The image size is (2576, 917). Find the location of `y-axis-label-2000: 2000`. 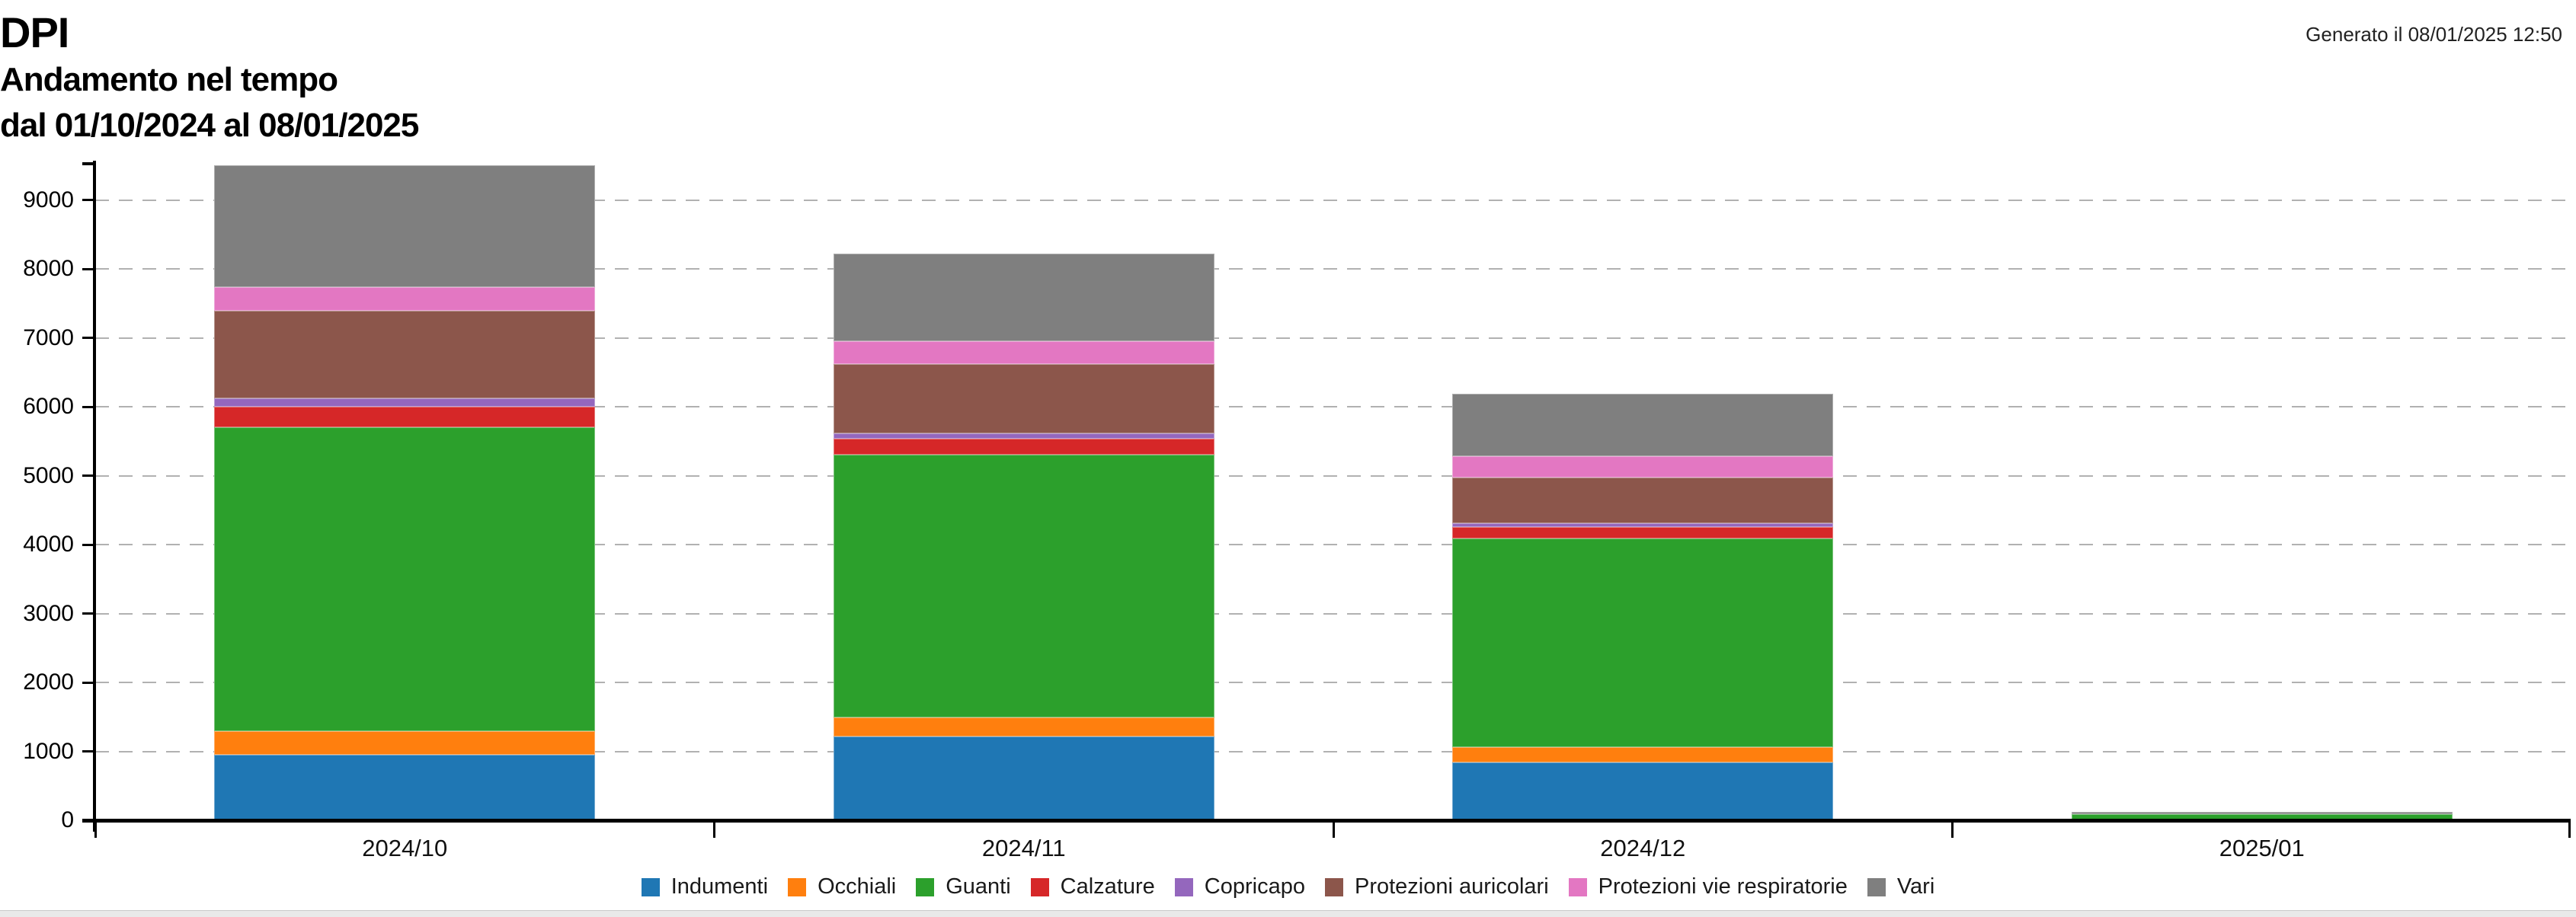

y-axis-label-2000: 2000 is located at coordinates (48, 682).